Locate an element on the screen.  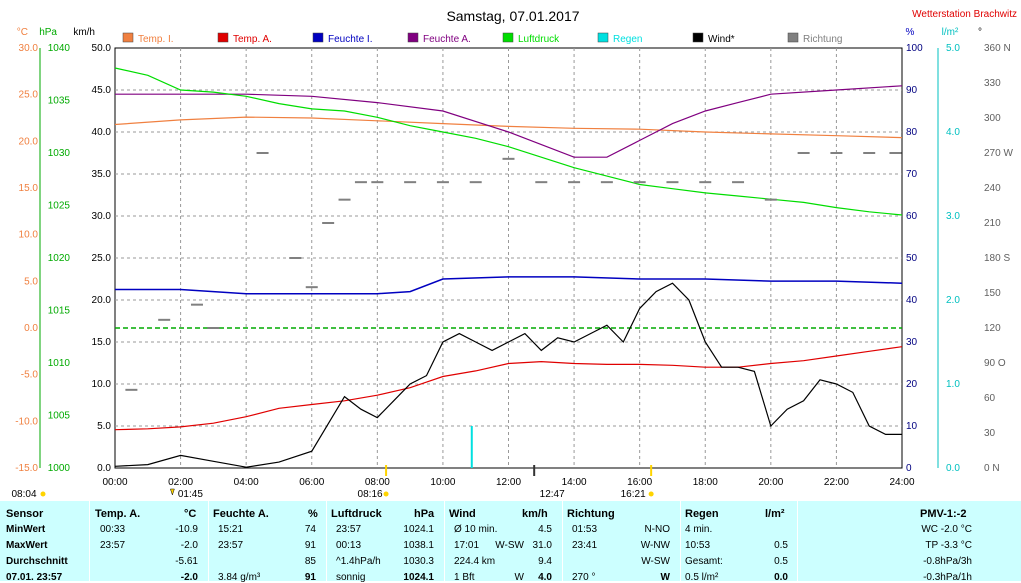
pct-tick-label: 90 is located at coordinates (912, 90).